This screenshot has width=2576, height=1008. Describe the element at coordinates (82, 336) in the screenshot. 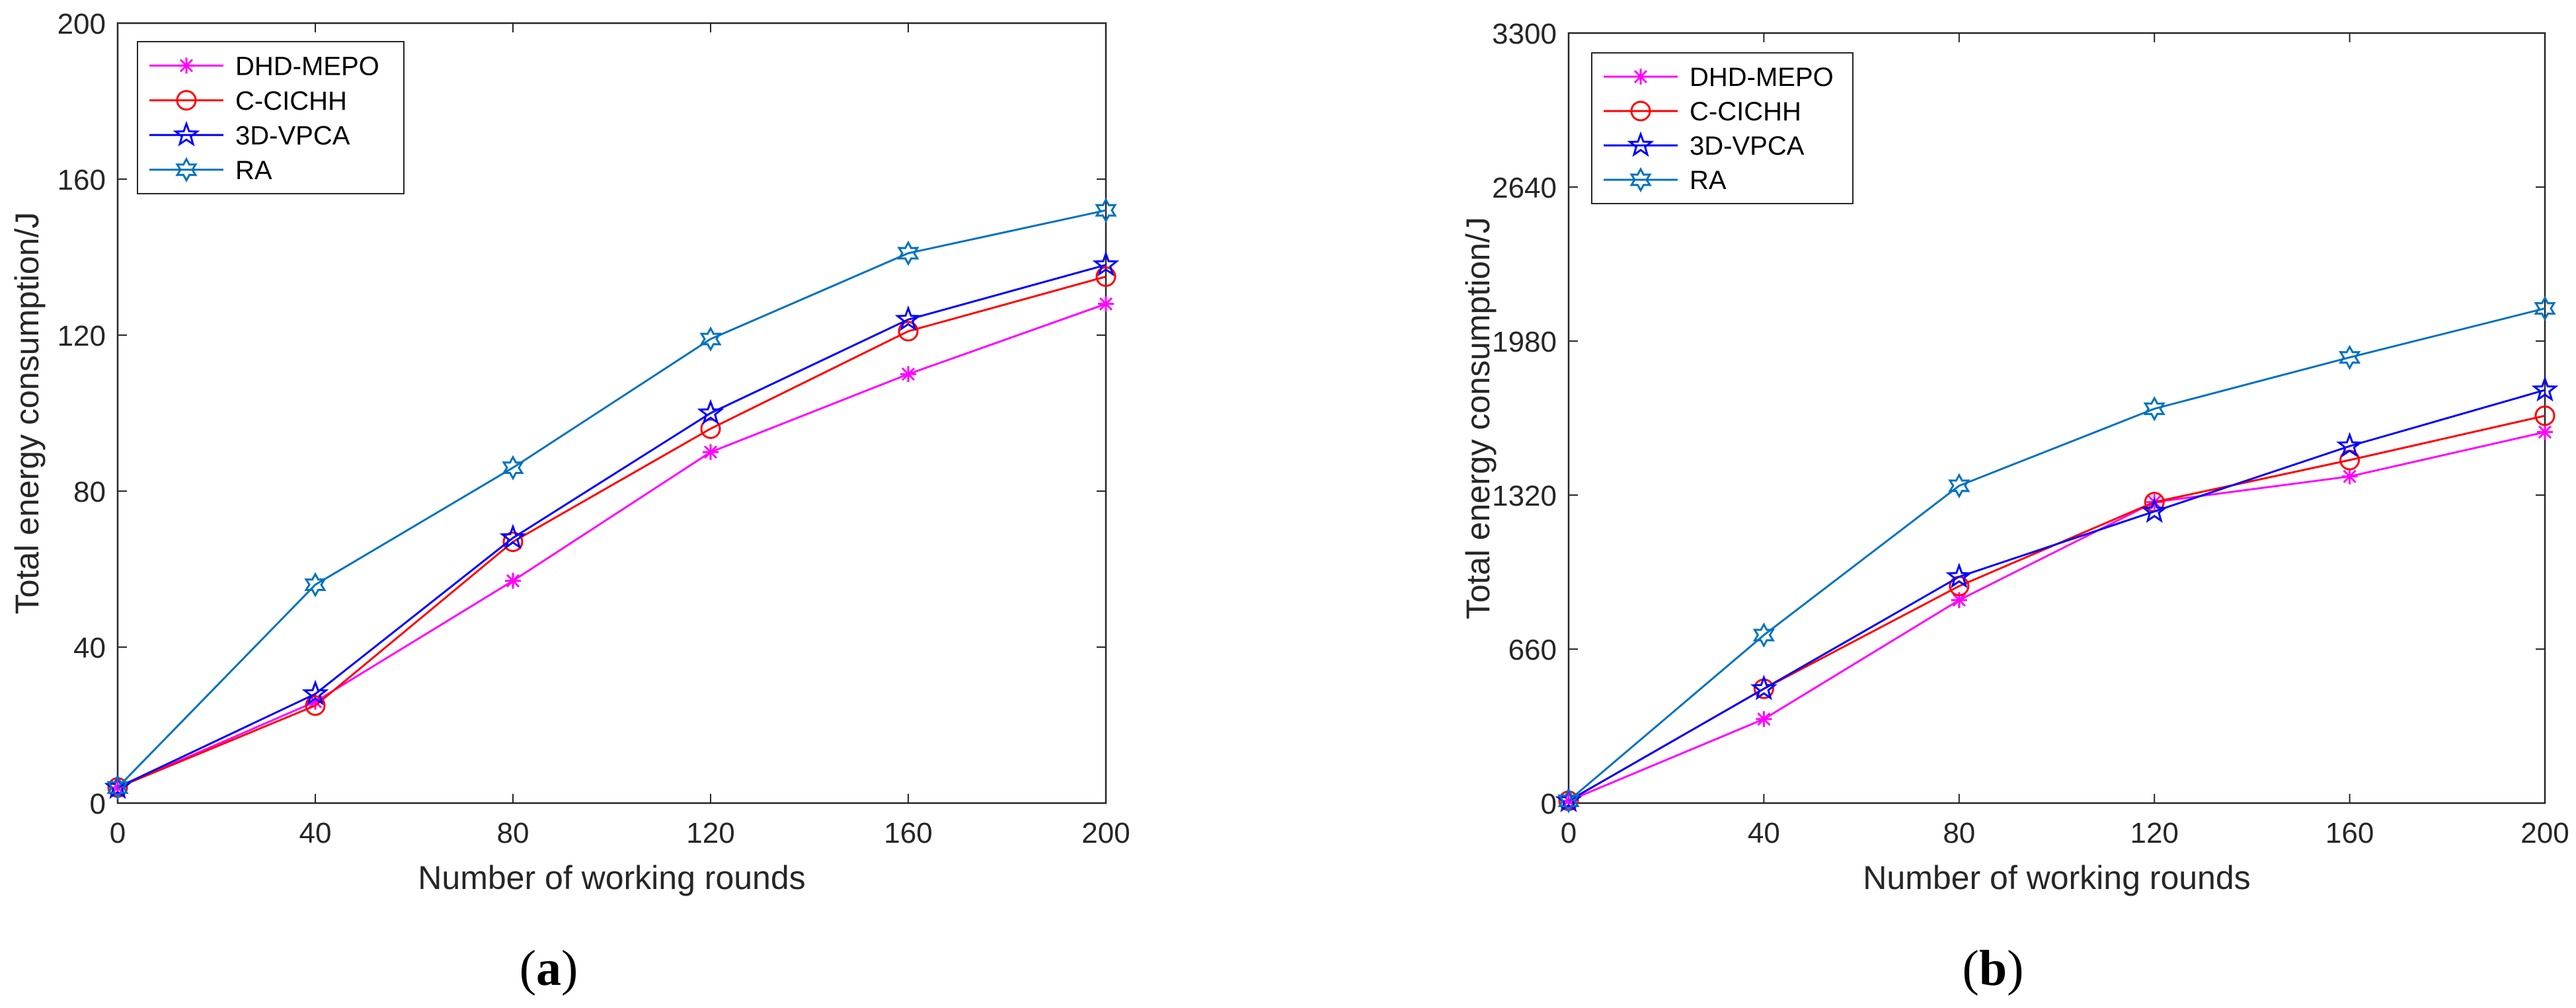

I see `panel-a-y-tick-label: 120` at that location.